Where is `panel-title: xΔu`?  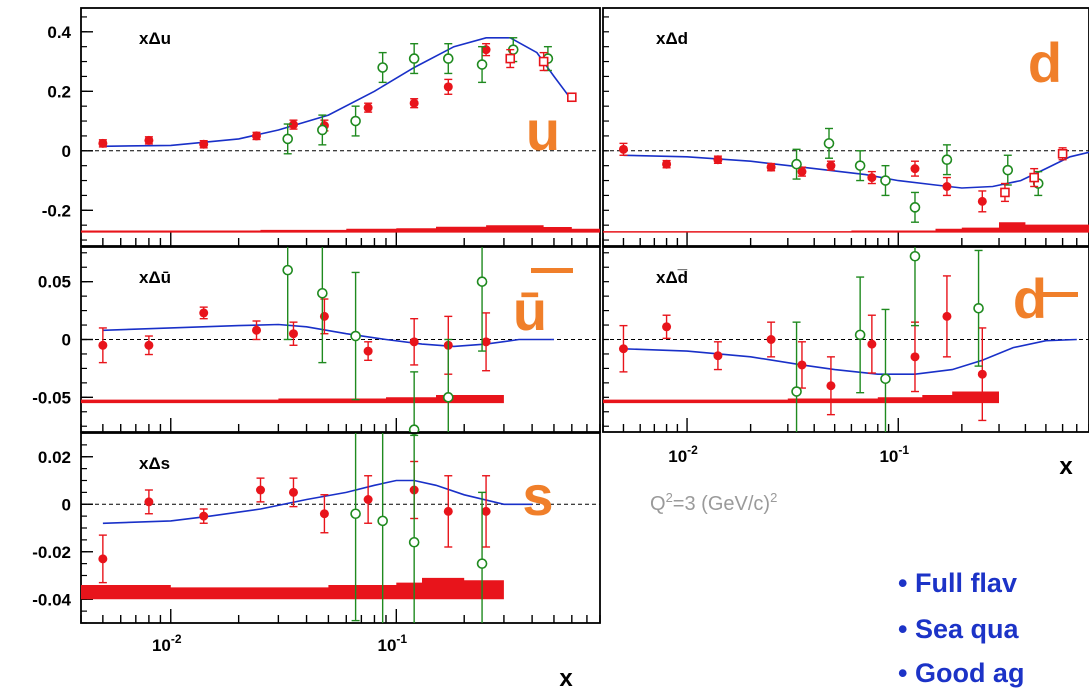
panel-title: xΔu is located at coordinates (155, 38).